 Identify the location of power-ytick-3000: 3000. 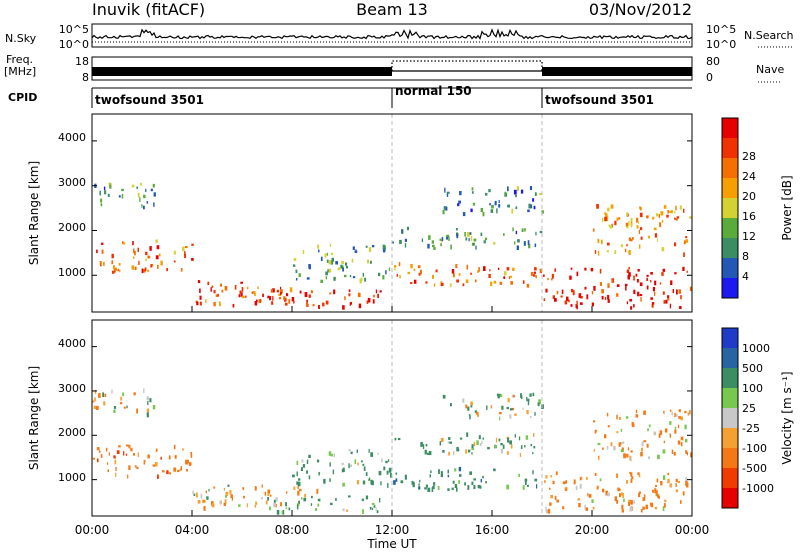
(72, 182).